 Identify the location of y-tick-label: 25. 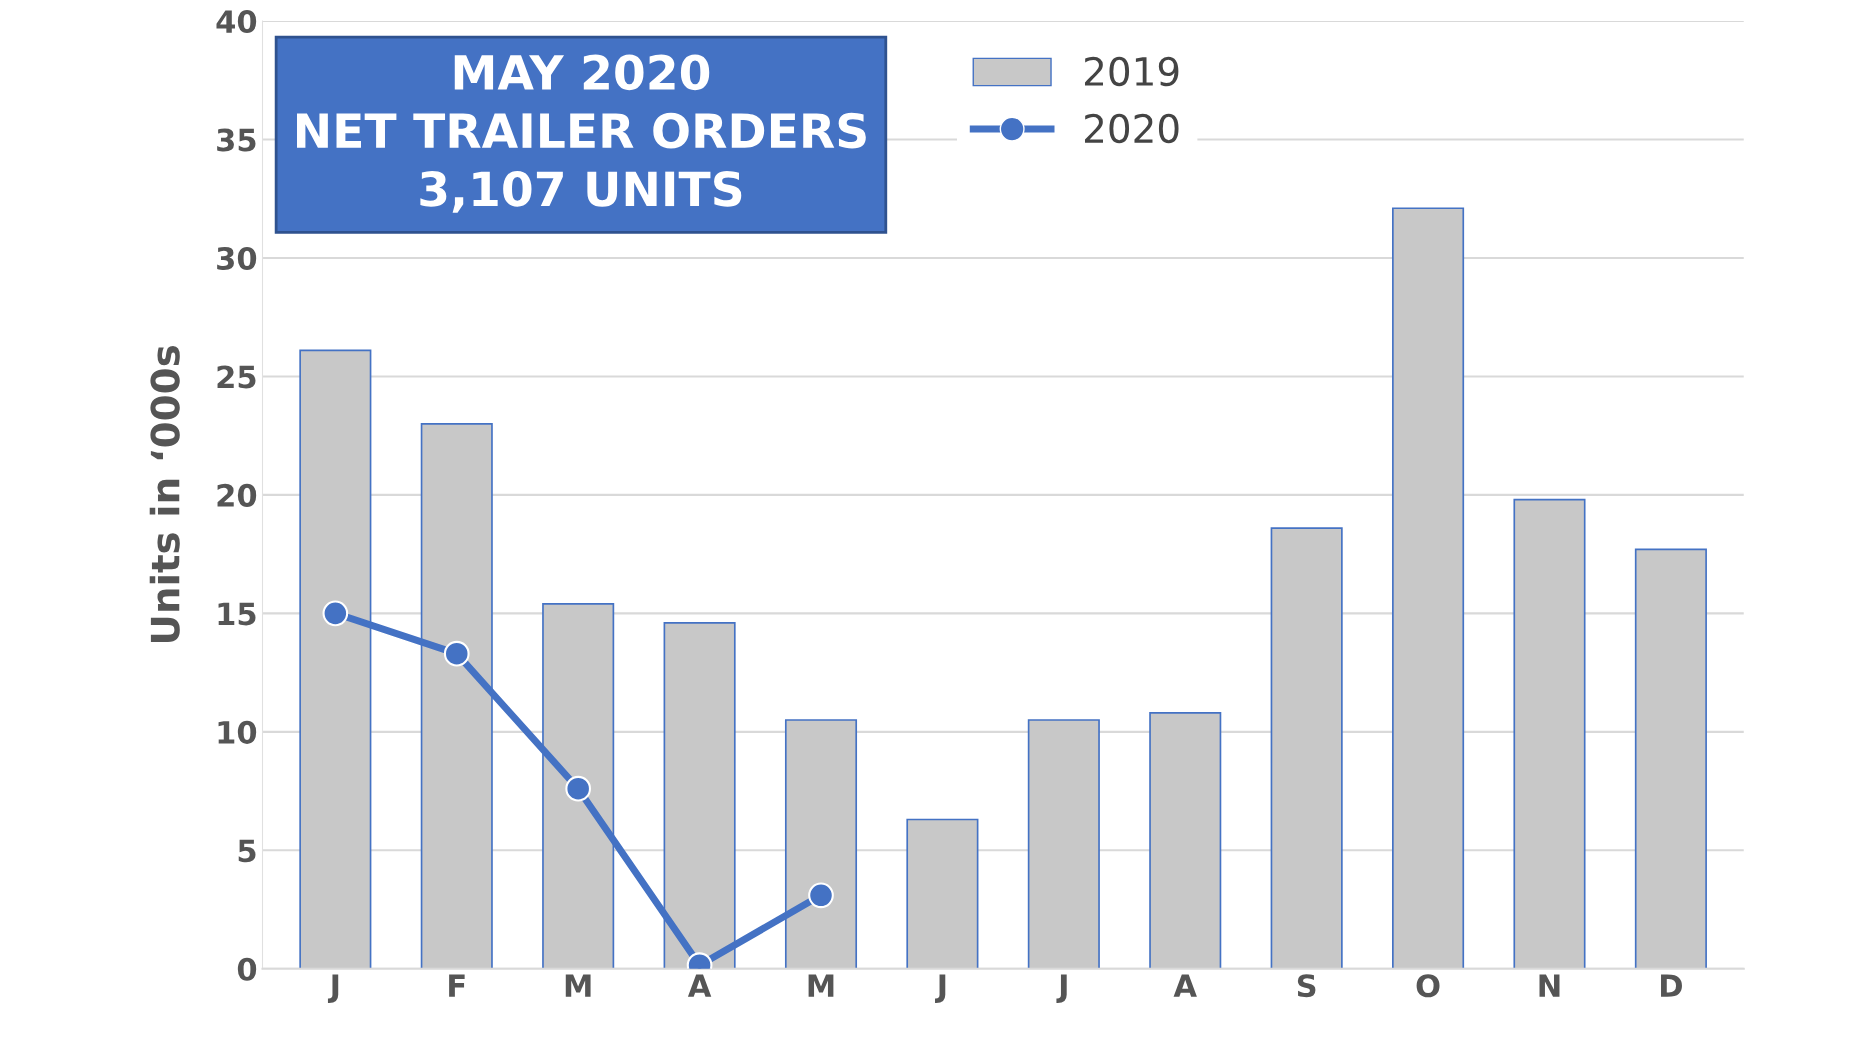
(236, 377).